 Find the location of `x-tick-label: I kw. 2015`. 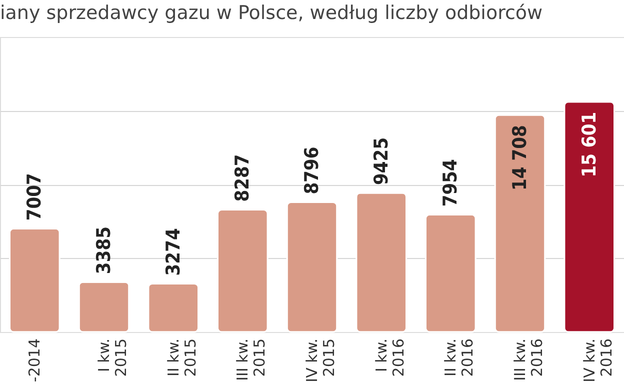

x-tick-label: I kw. 2015 is located at coordinates (112, 357).